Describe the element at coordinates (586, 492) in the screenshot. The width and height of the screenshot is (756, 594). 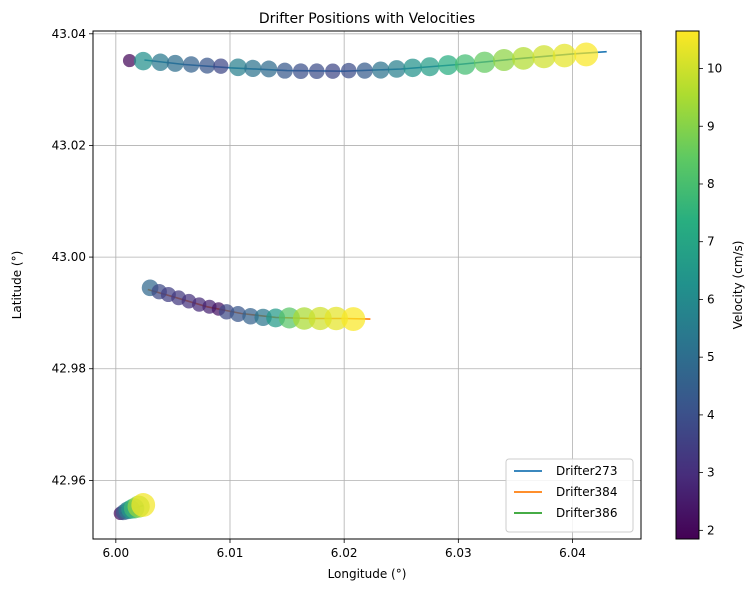
I see `legend-label: Drifter384` at that location.